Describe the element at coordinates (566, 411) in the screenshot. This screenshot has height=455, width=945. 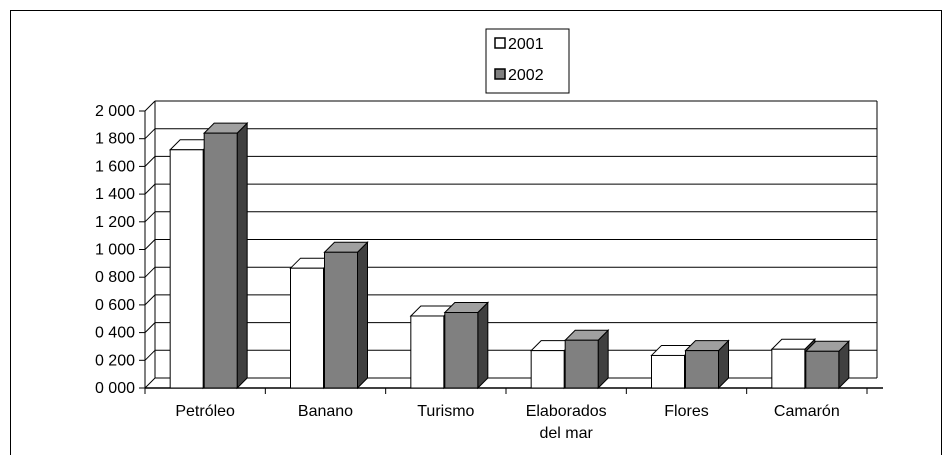
I see `x-tick-label: Elaborados` at that location.